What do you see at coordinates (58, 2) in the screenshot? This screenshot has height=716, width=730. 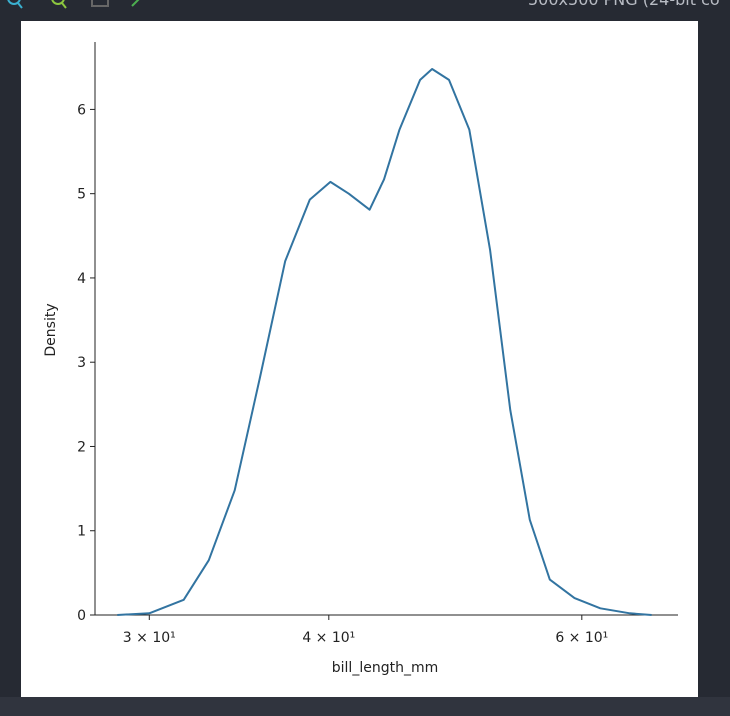 I see `zoom-out-icon` at bounding box center [58, 2].